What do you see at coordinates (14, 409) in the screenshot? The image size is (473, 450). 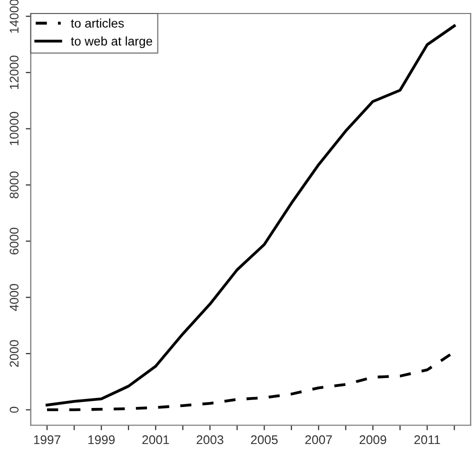 I see `y-tick-label: 0` at bounding box center [14, 409].